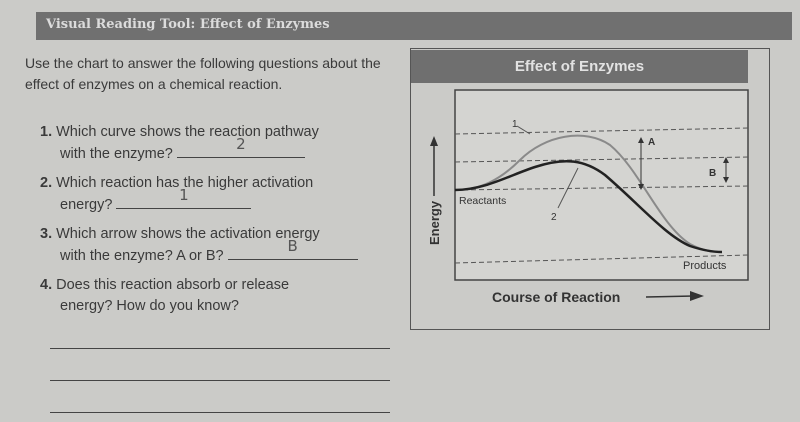  I want to click on section-title: Visual Reading Tool: Effect of Enzymes, so click(188, 24).